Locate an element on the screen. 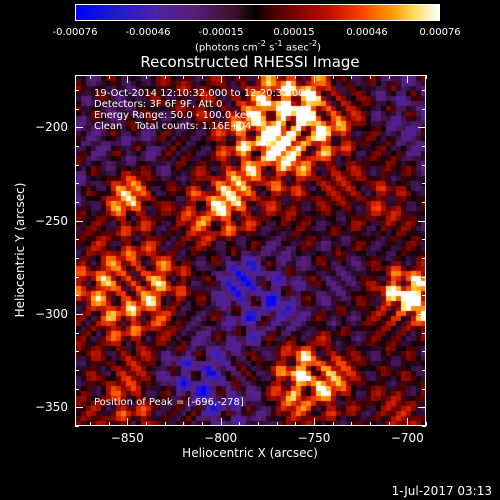  colorbar-tick-label: 0.00076 is located at coordinates (440, 32).